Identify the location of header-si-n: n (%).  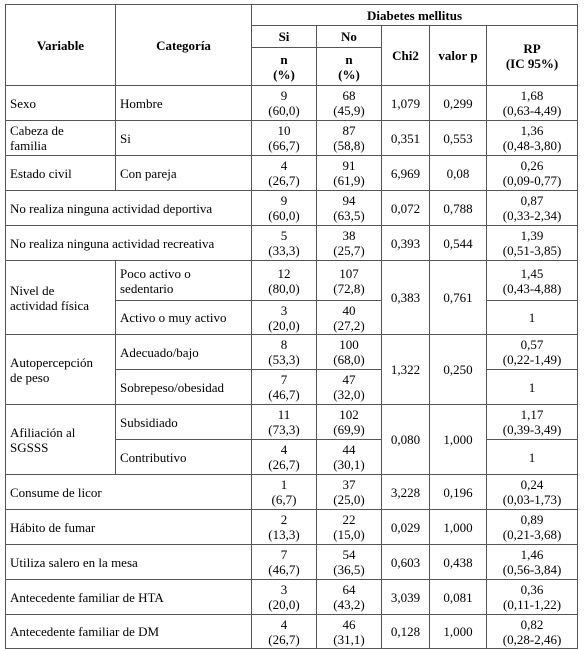
(284, 66).